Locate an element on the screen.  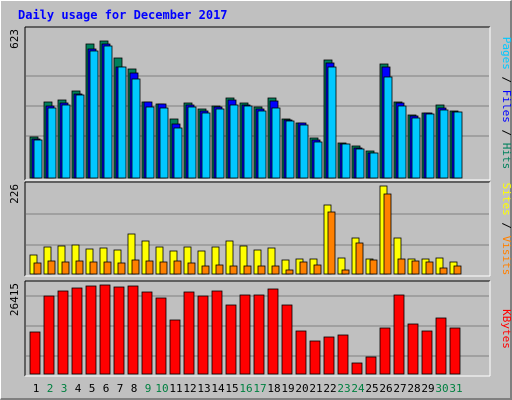
day-label-30: 30 is located at coordinates (441, 388).